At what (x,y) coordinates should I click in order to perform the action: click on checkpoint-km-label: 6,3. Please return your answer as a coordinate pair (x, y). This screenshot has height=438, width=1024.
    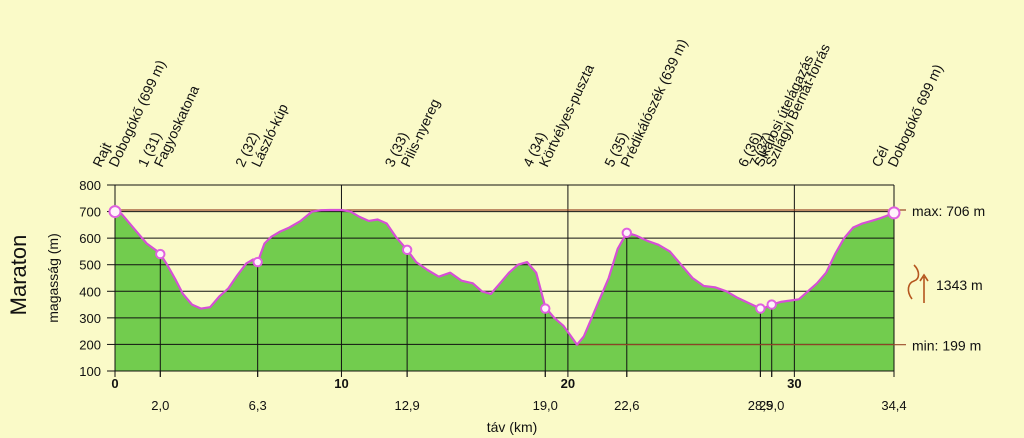
    Looking at the image, I should click on (258, 405).